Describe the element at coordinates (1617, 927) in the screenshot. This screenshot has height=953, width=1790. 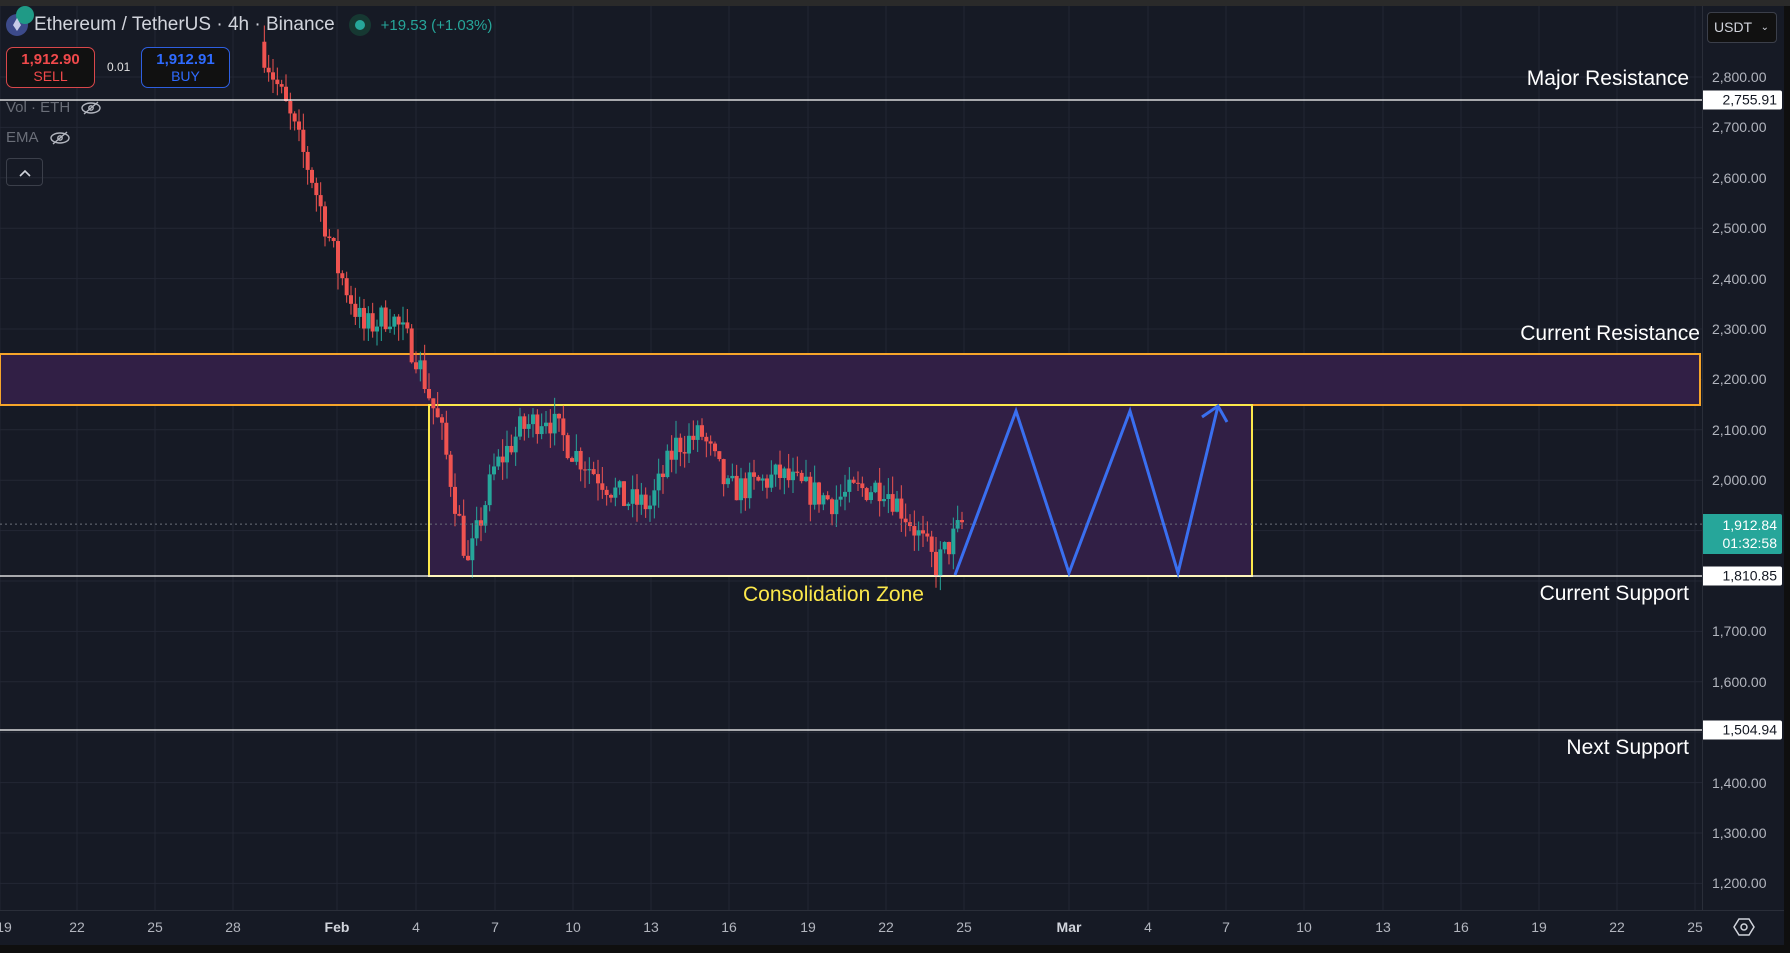
I see `time-tick-label: 22` at that location.